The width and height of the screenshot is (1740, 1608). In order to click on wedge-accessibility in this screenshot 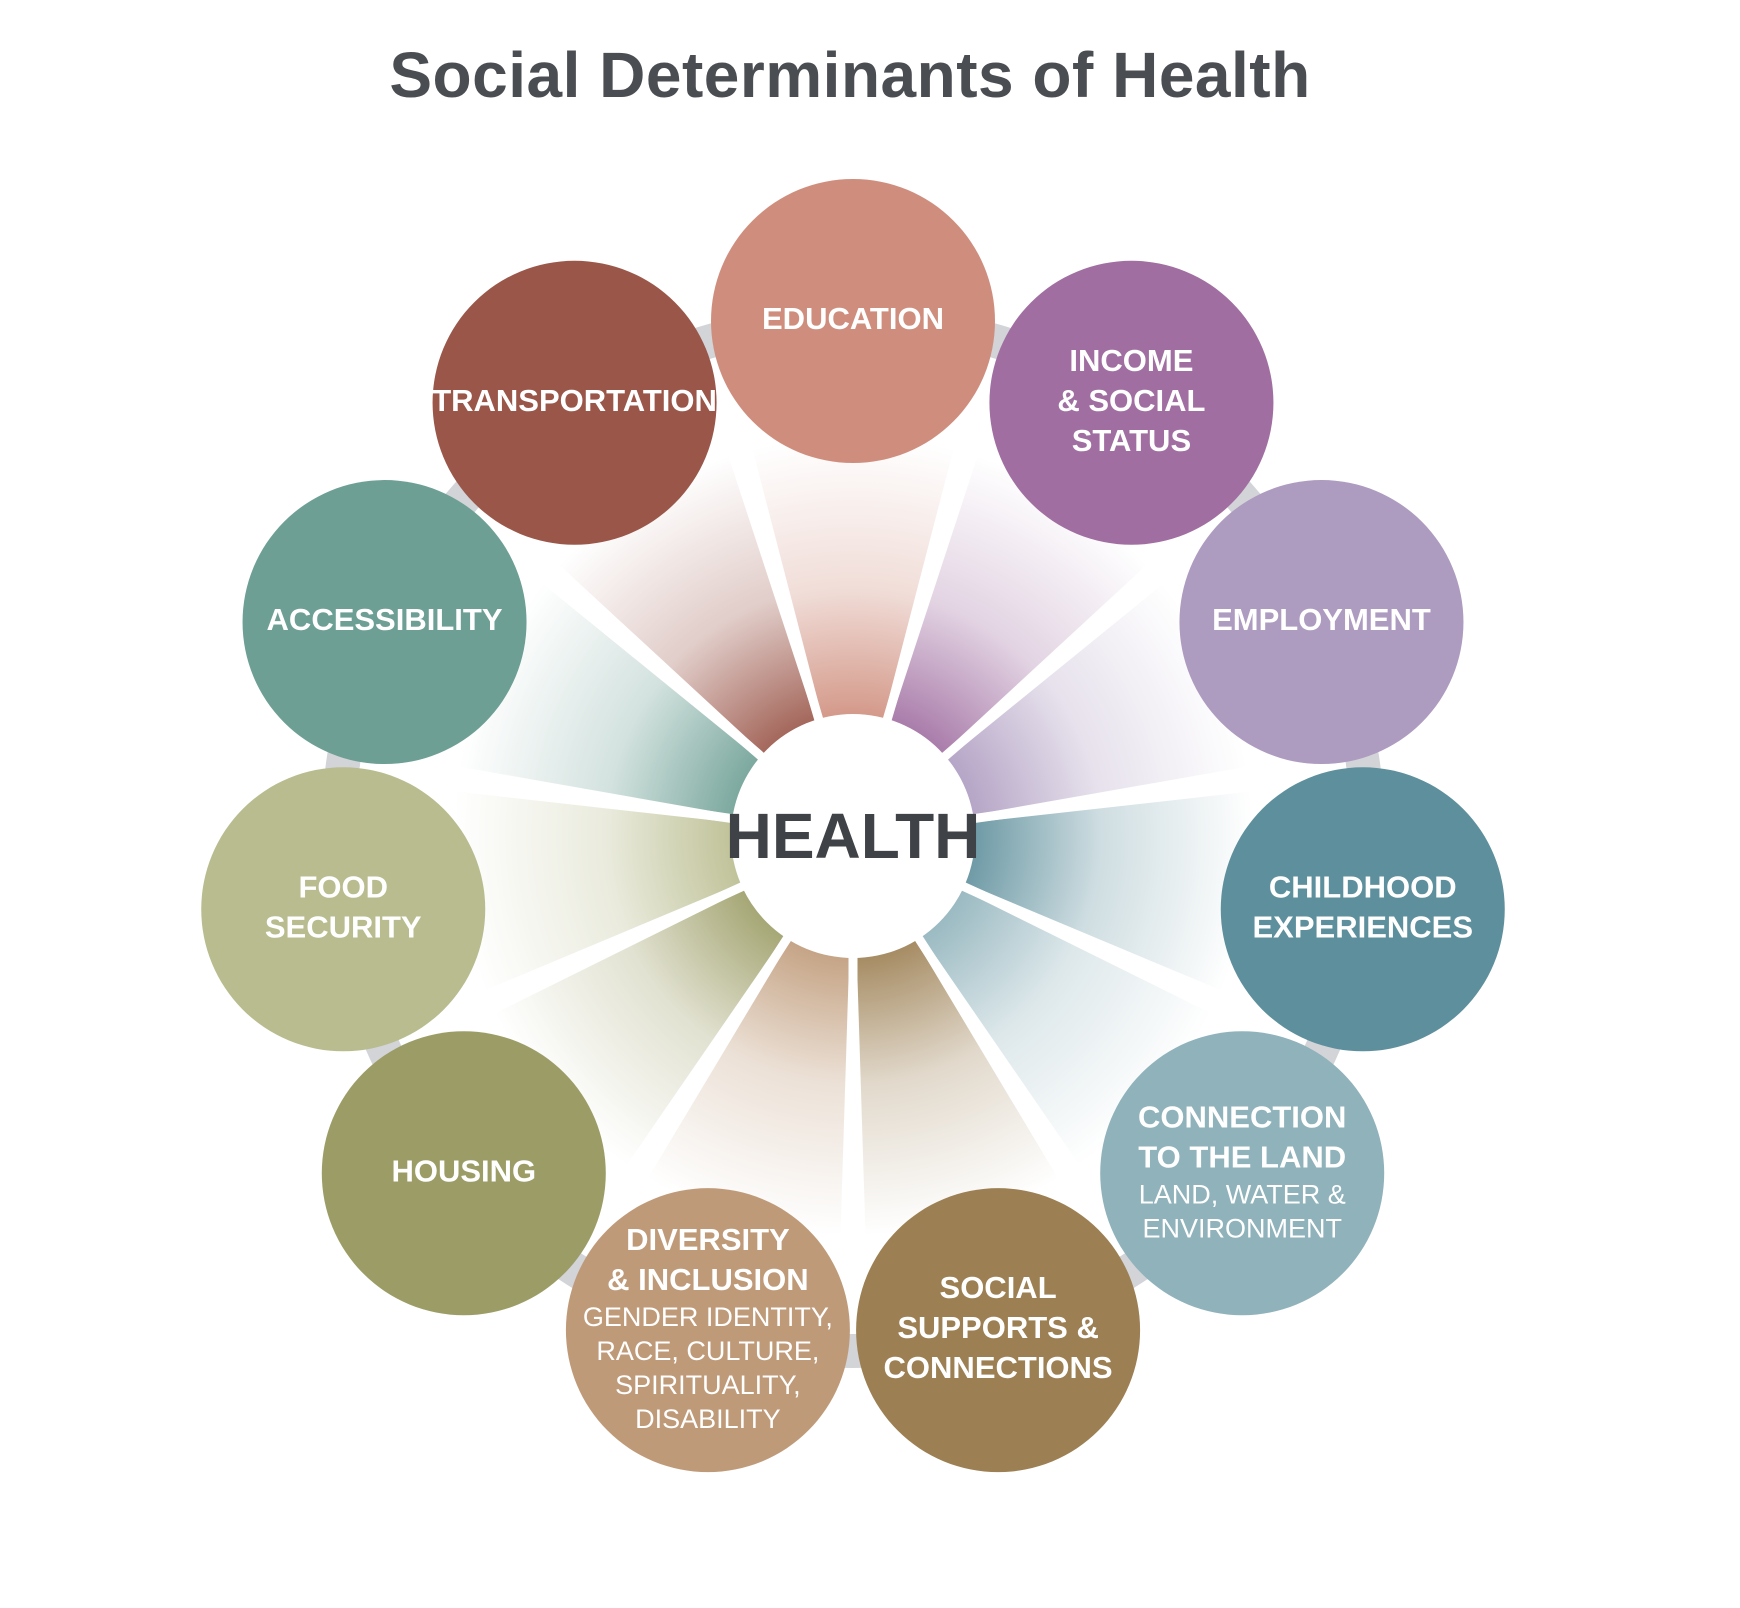, I will do `click(613, 700)`.